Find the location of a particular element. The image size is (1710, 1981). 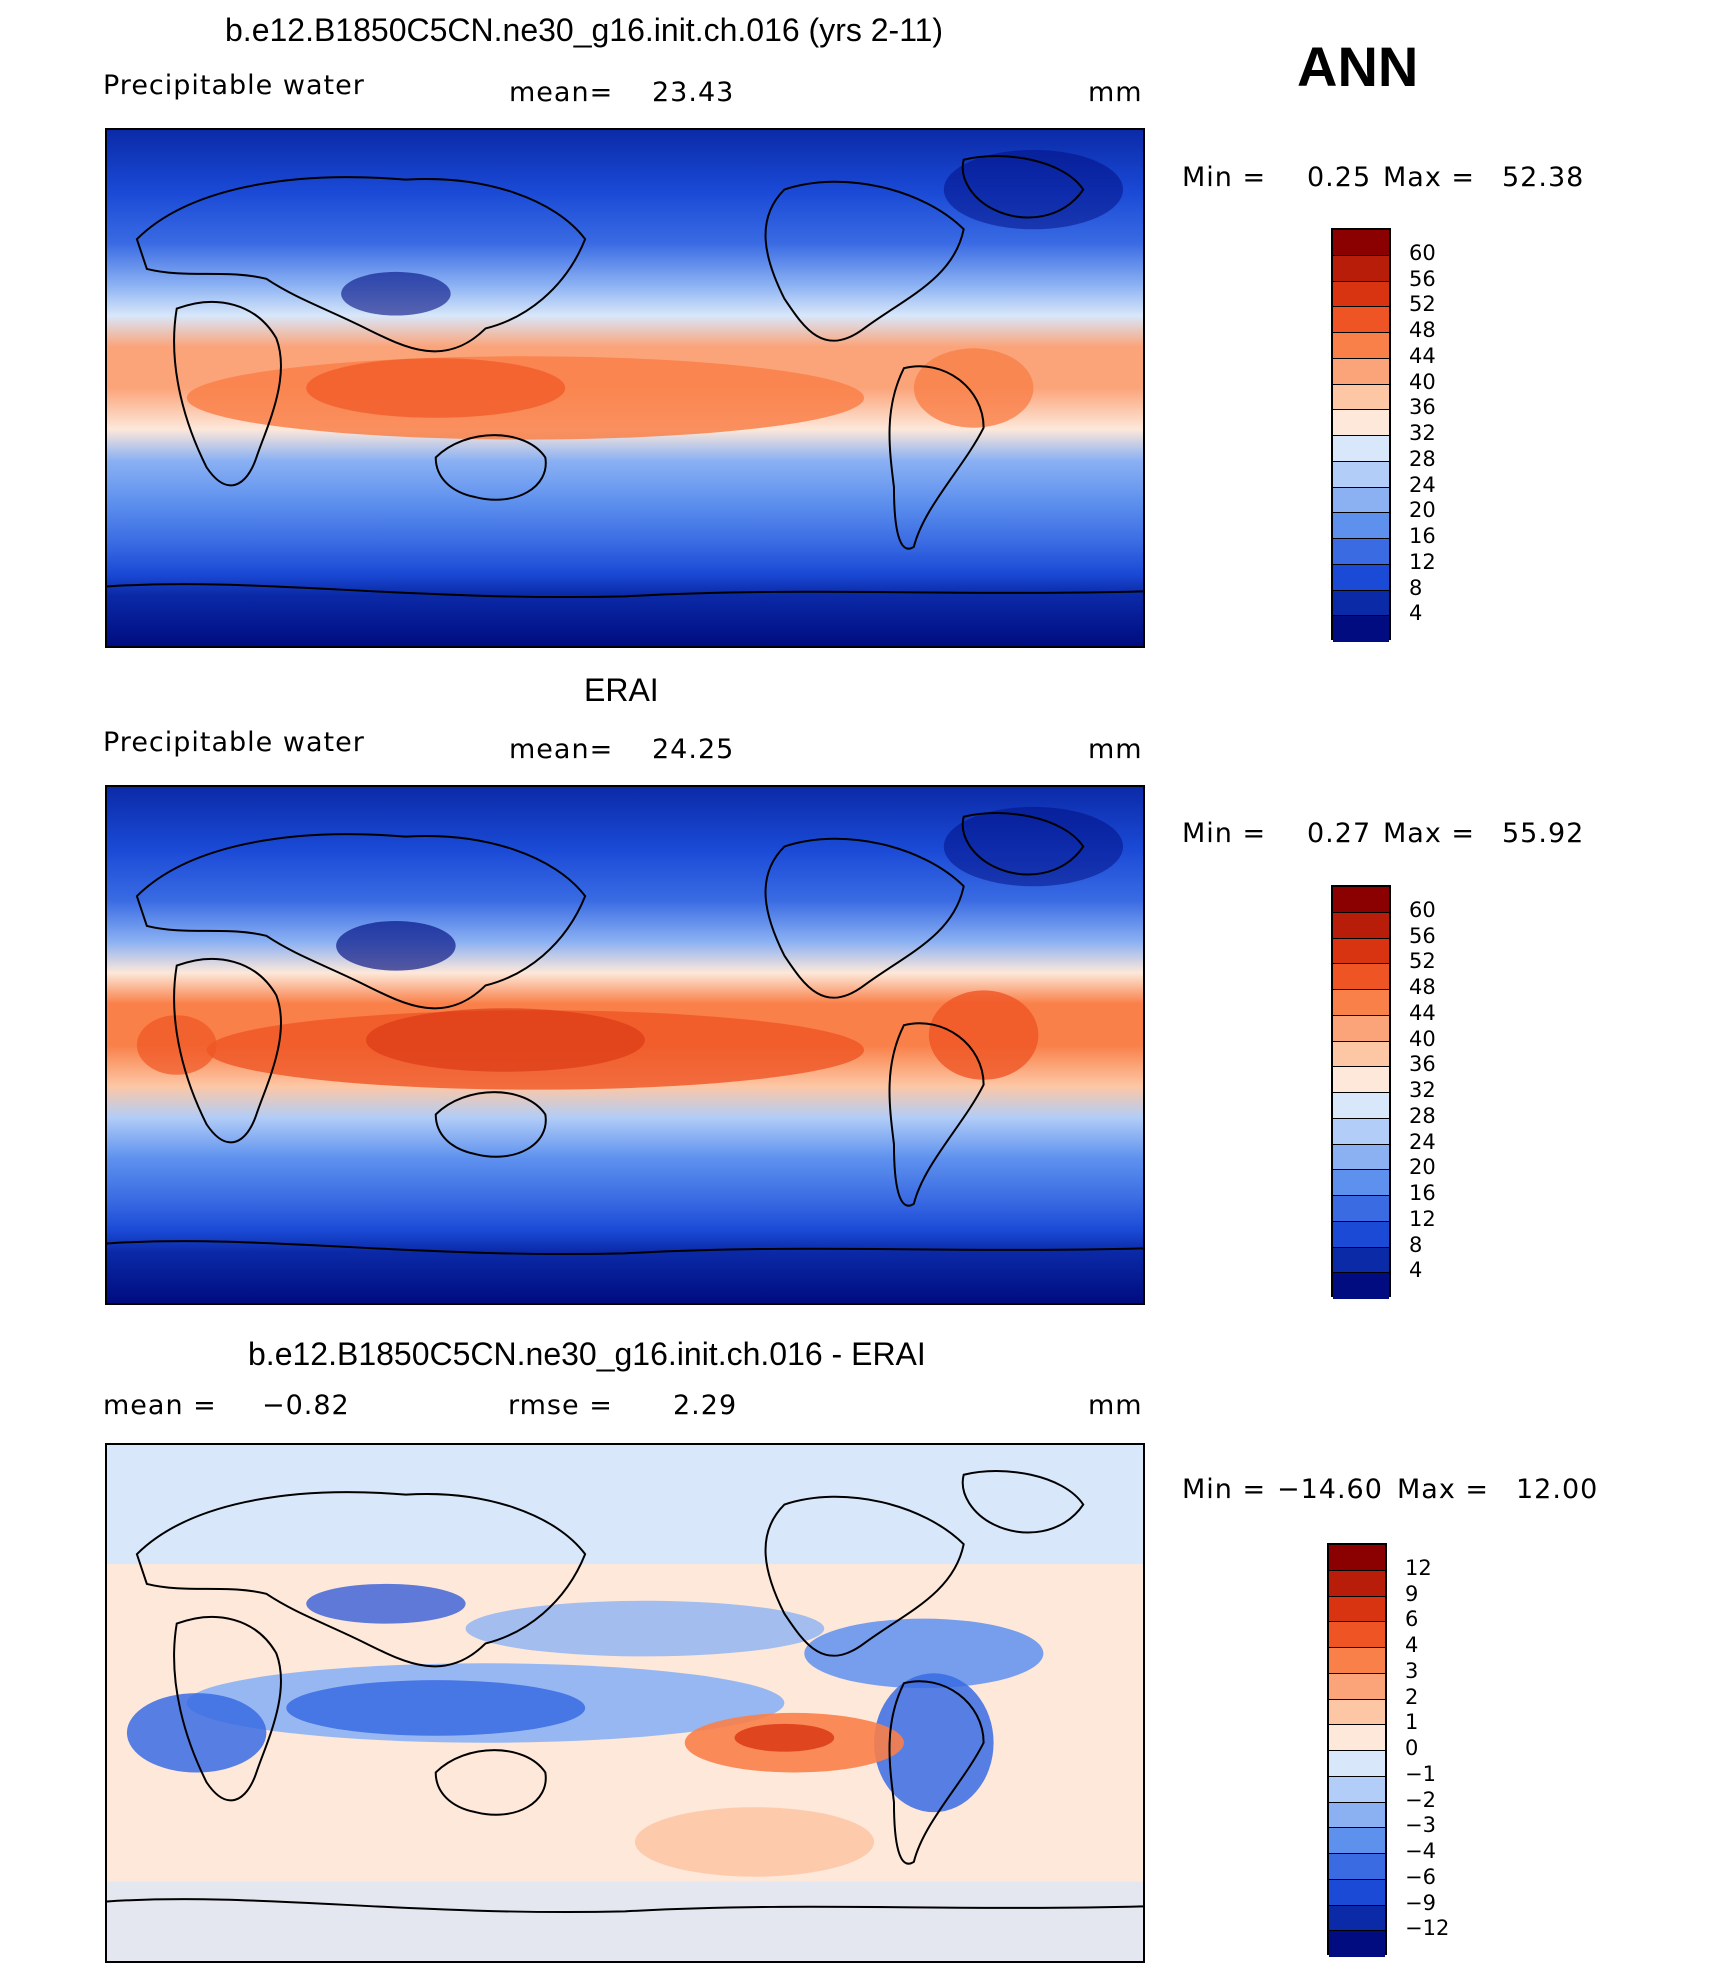

panel2-mean-label: mean= is located at coordinates (561, 749).